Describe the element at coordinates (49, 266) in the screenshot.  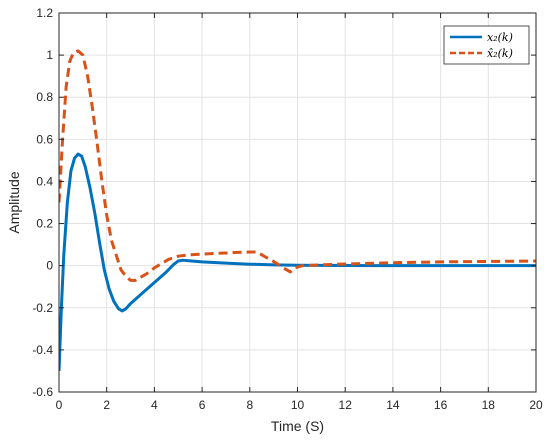
I see `y-tick-label: 0` at that location.